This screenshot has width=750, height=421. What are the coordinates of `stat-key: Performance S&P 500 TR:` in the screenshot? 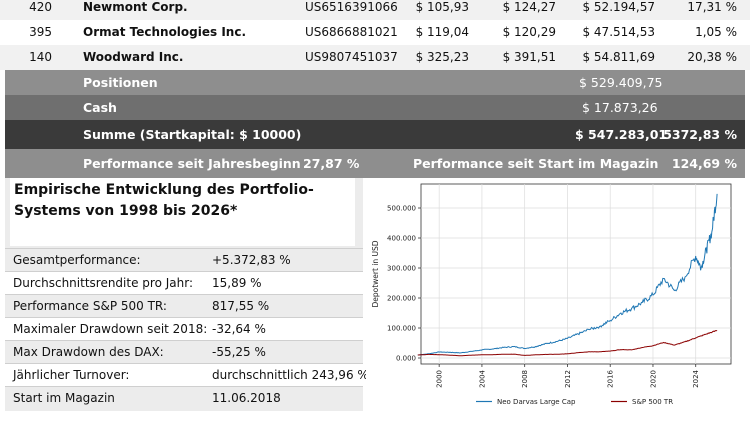 It's located at (90, 306).